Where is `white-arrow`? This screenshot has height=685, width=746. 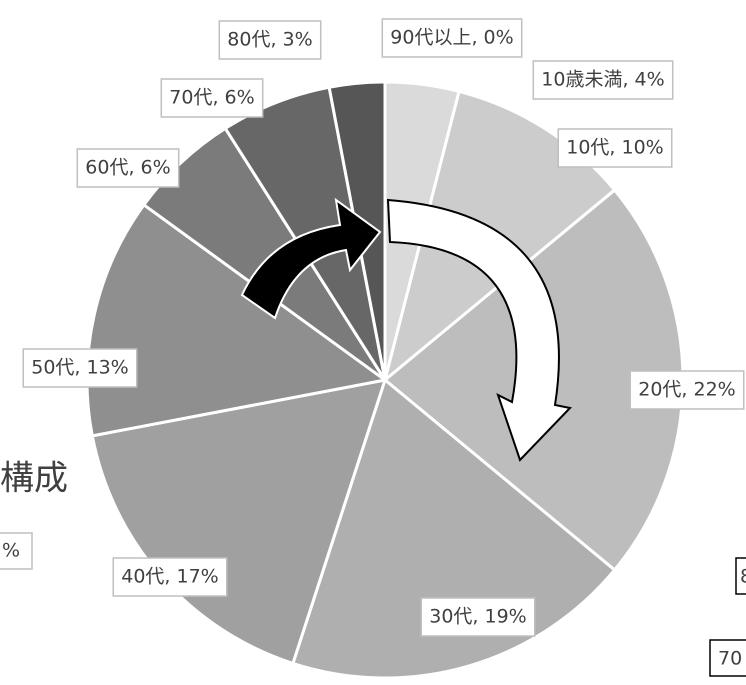
white-arrow is located at coordinates (479, 330).